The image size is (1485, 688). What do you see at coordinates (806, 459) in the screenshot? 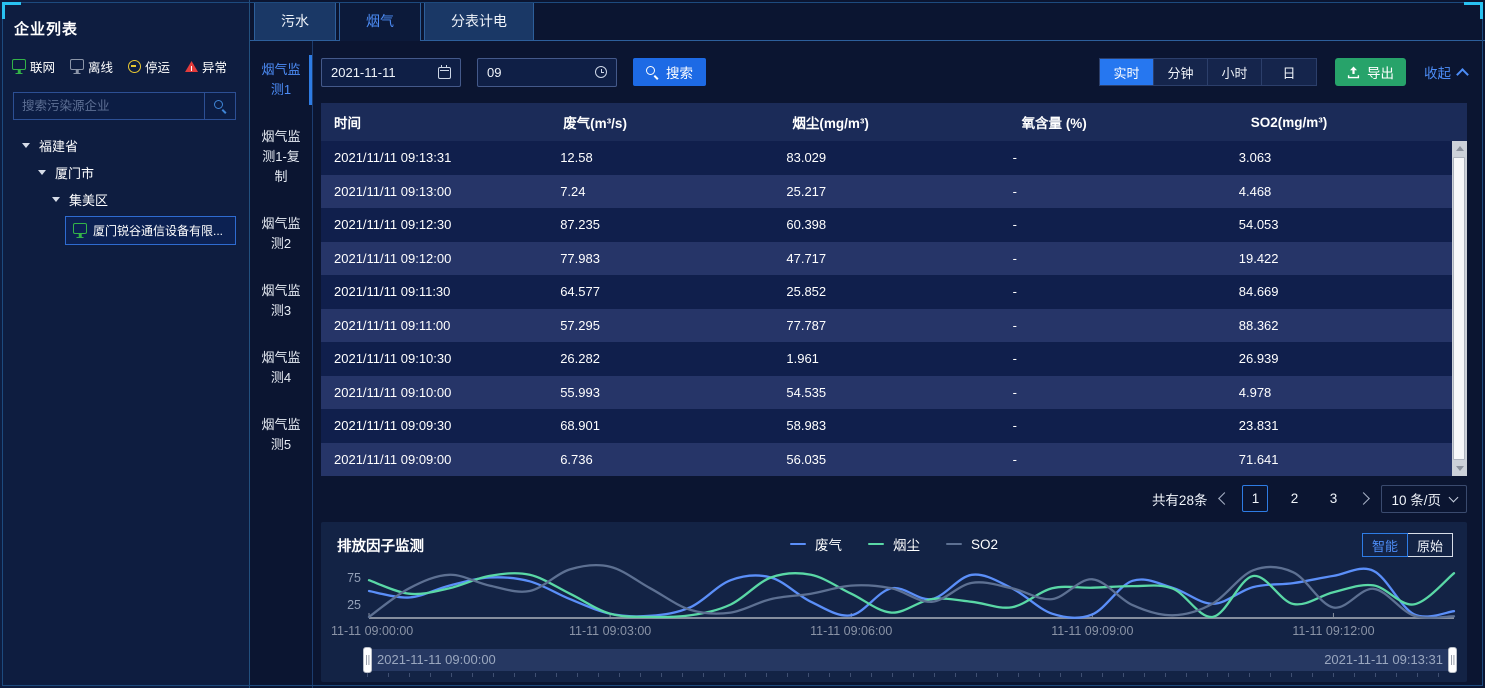
I see `table-cell: 56.035` at bounding box center [806, 459].